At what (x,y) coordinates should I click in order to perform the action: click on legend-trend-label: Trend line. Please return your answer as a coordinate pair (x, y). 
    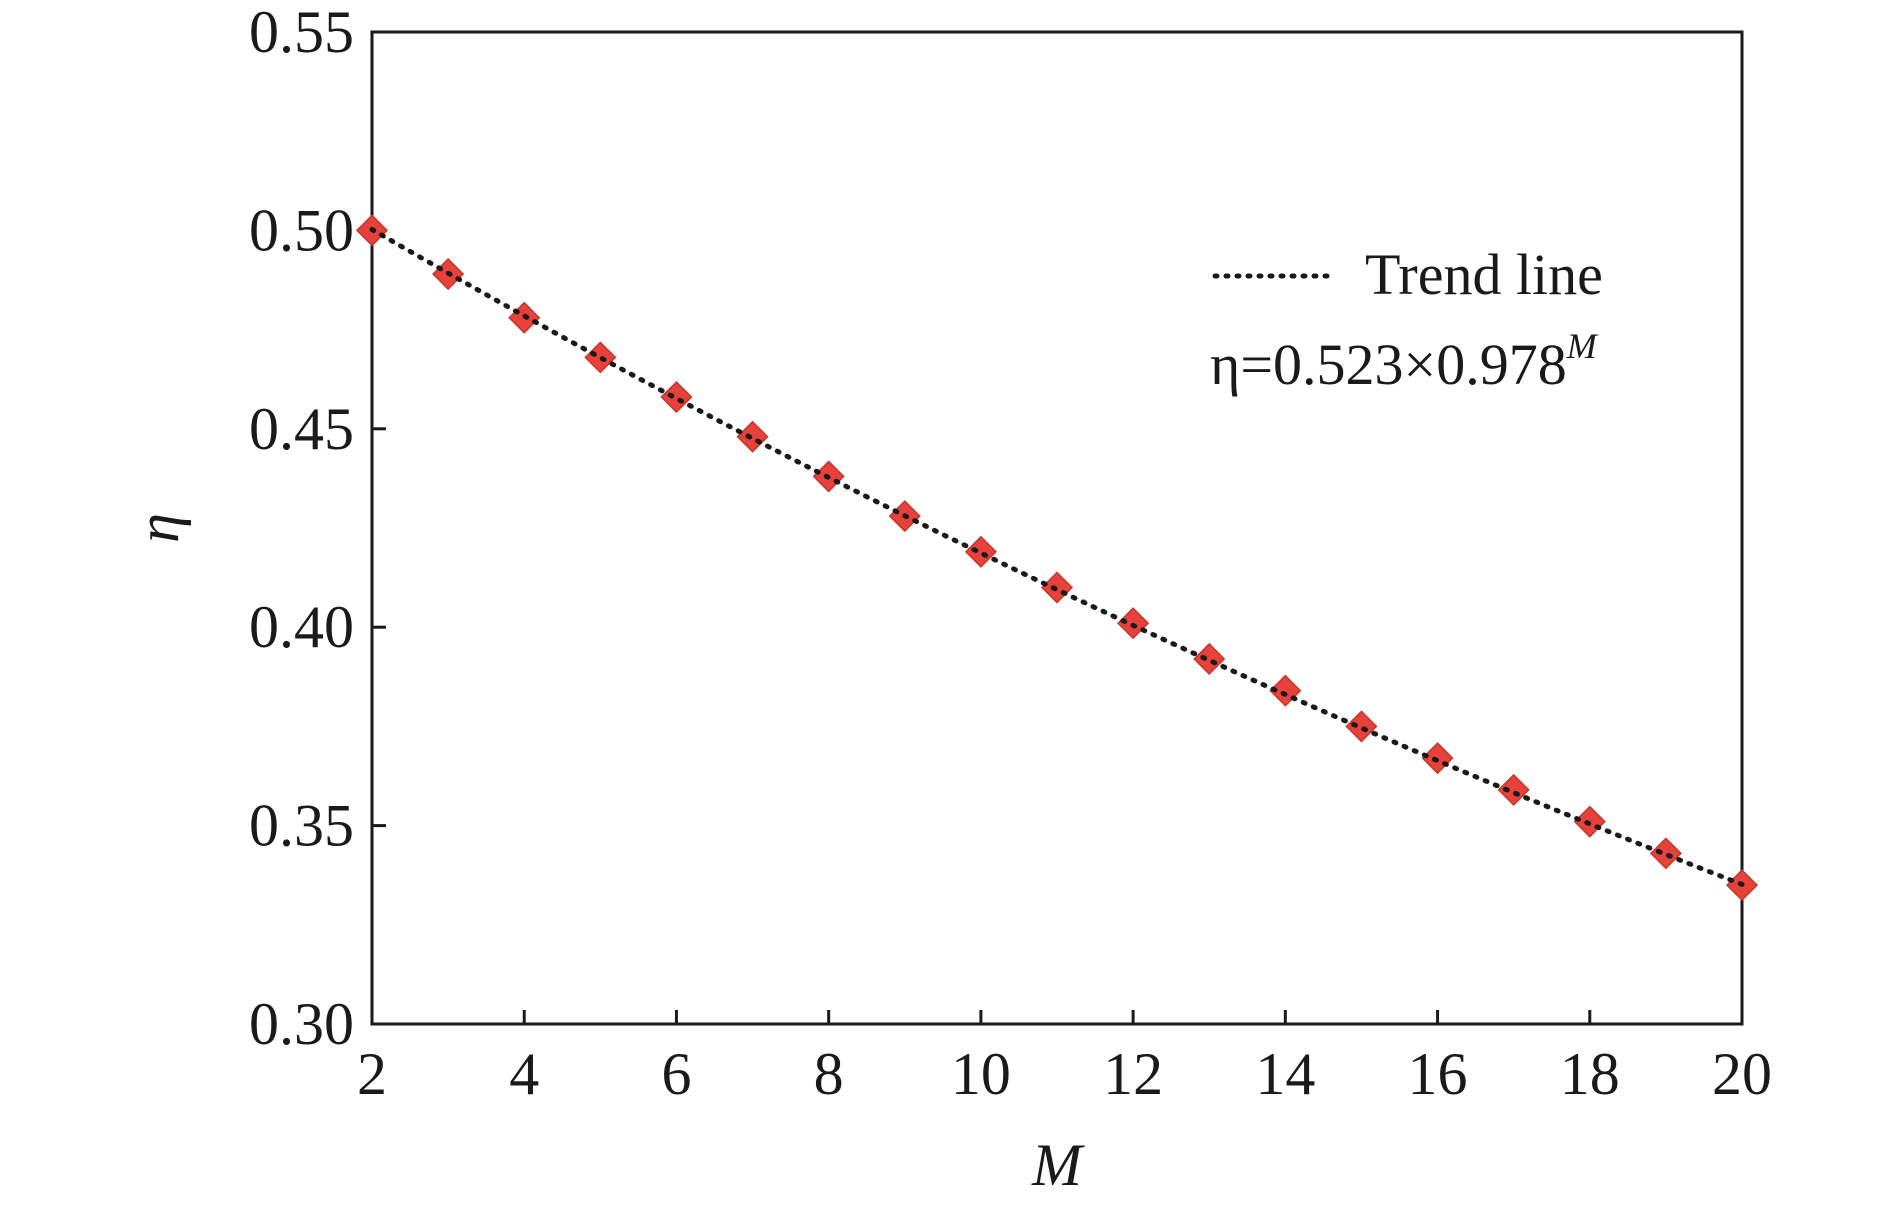
    Looking at the image, I should click on (1484, 274).